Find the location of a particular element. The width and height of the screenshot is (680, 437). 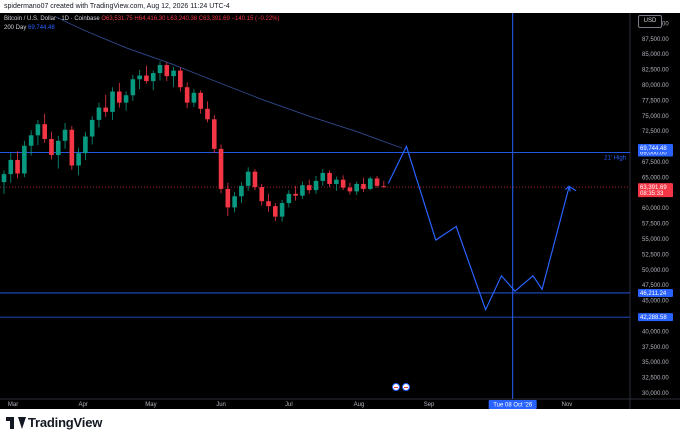

y-tick-label: 85,000.00 is located at coordinates (655, 55).